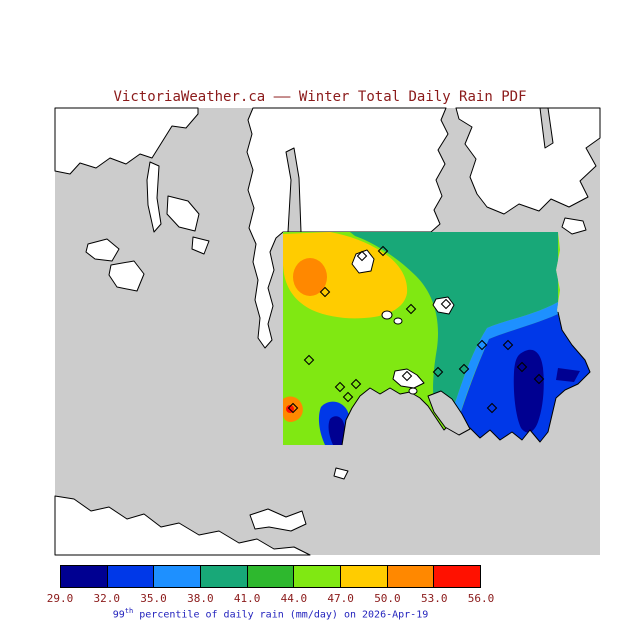 The image size is (640, 640). What do you see at coordinates (546, 128) in the screenshot?
I see `inlet` at bounding box center [546, 128].